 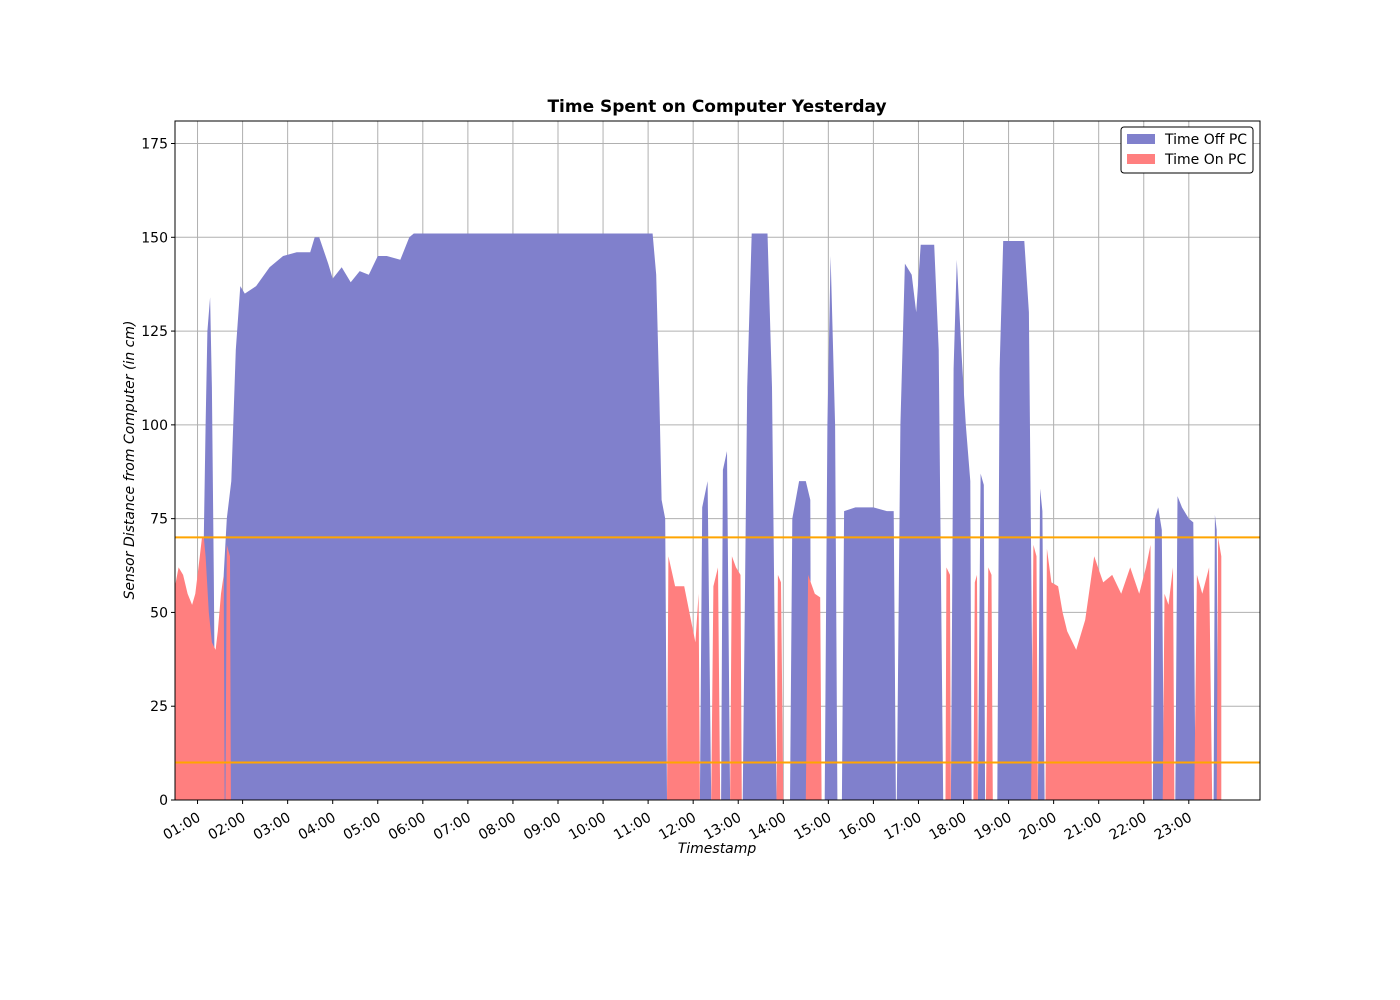 What do you see at coordinates (154, 426) in the screenshot?
I see `y-tick-label: 100` at bounding box center [154, 426].